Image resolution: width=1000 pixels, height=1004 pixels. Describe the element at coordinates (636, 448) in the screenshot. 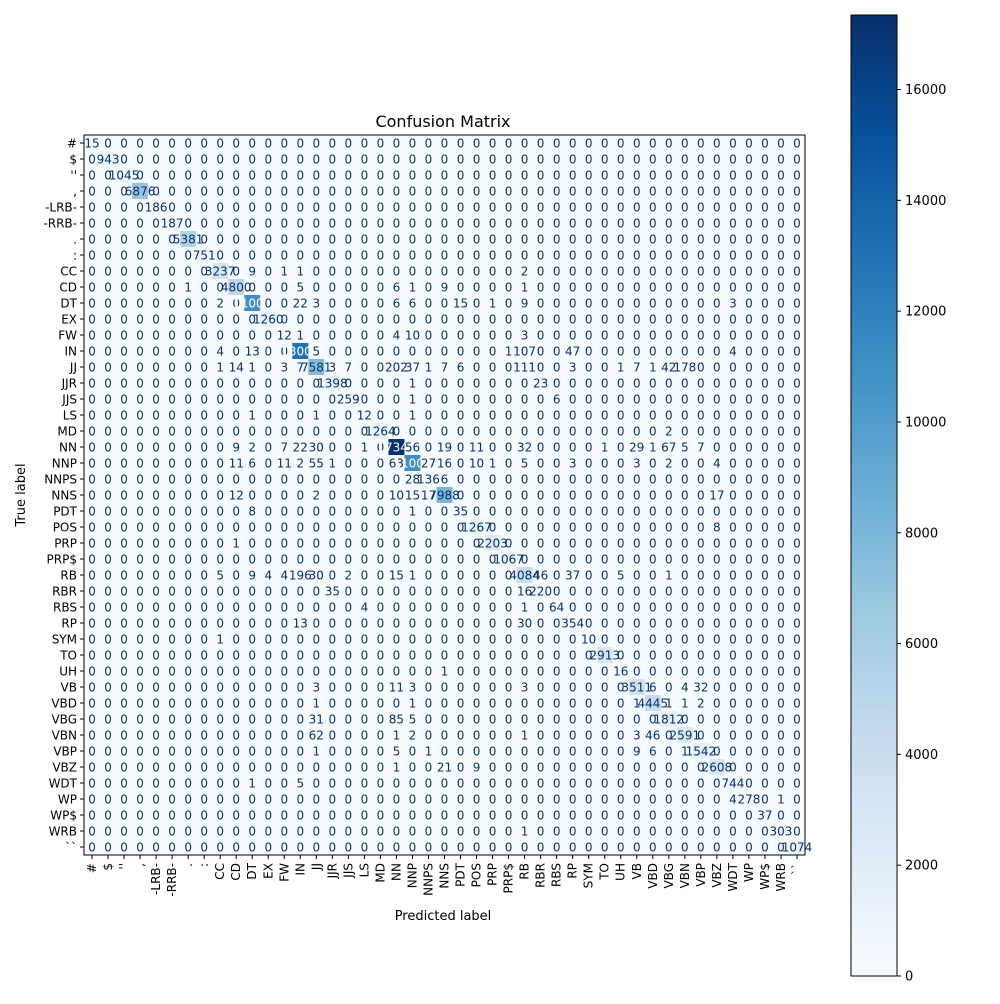

I see `cell-value-label: 29` at that location.